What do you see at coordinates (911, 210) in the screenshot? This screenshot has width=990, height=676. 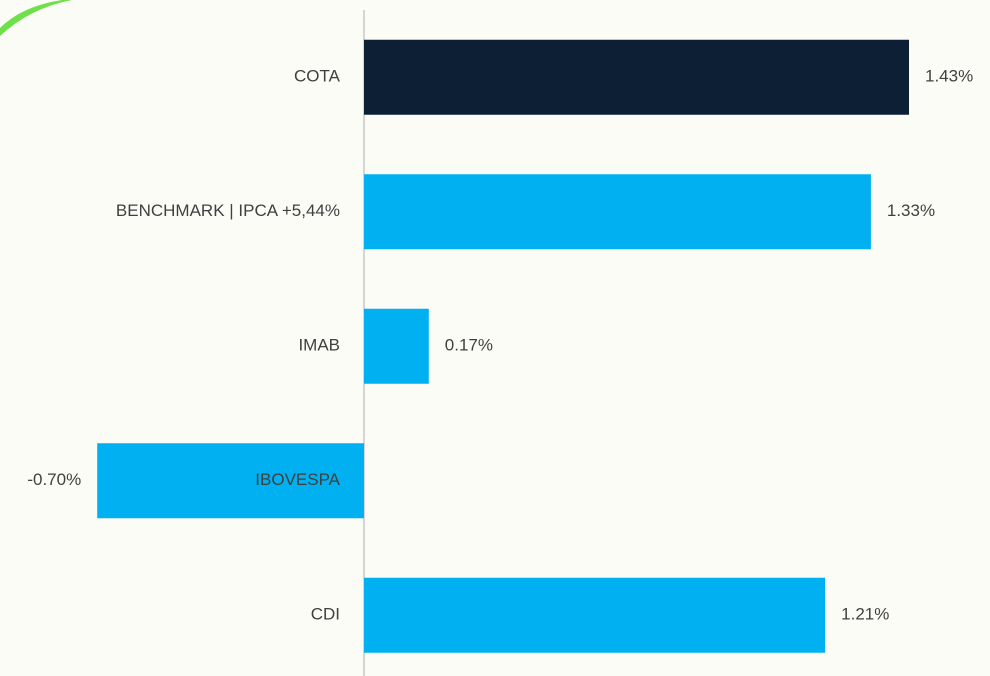 I see `value-label: 1.33%` at bounding box center [911, 210].